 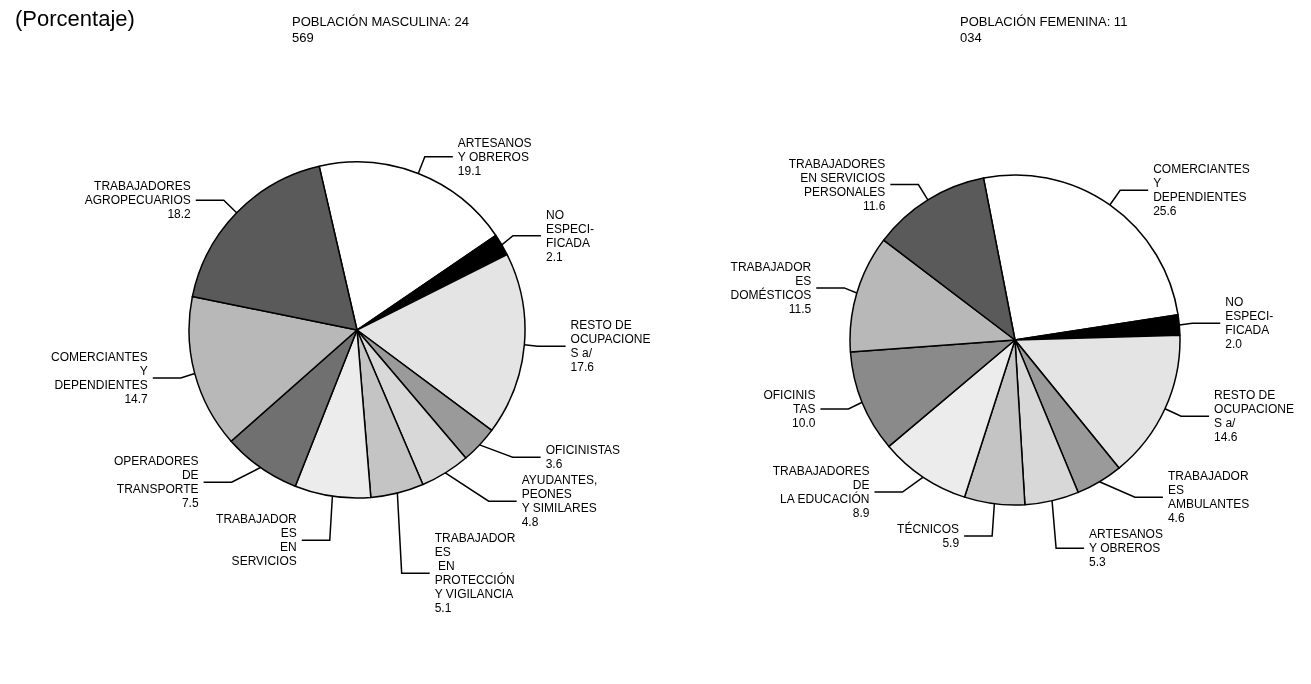 What do you see at coordinates (137, 193) in the screenshot?
I see `slice-label: TRABAJADORES AGROPECUARIOS` at bounding box center [137, 193].